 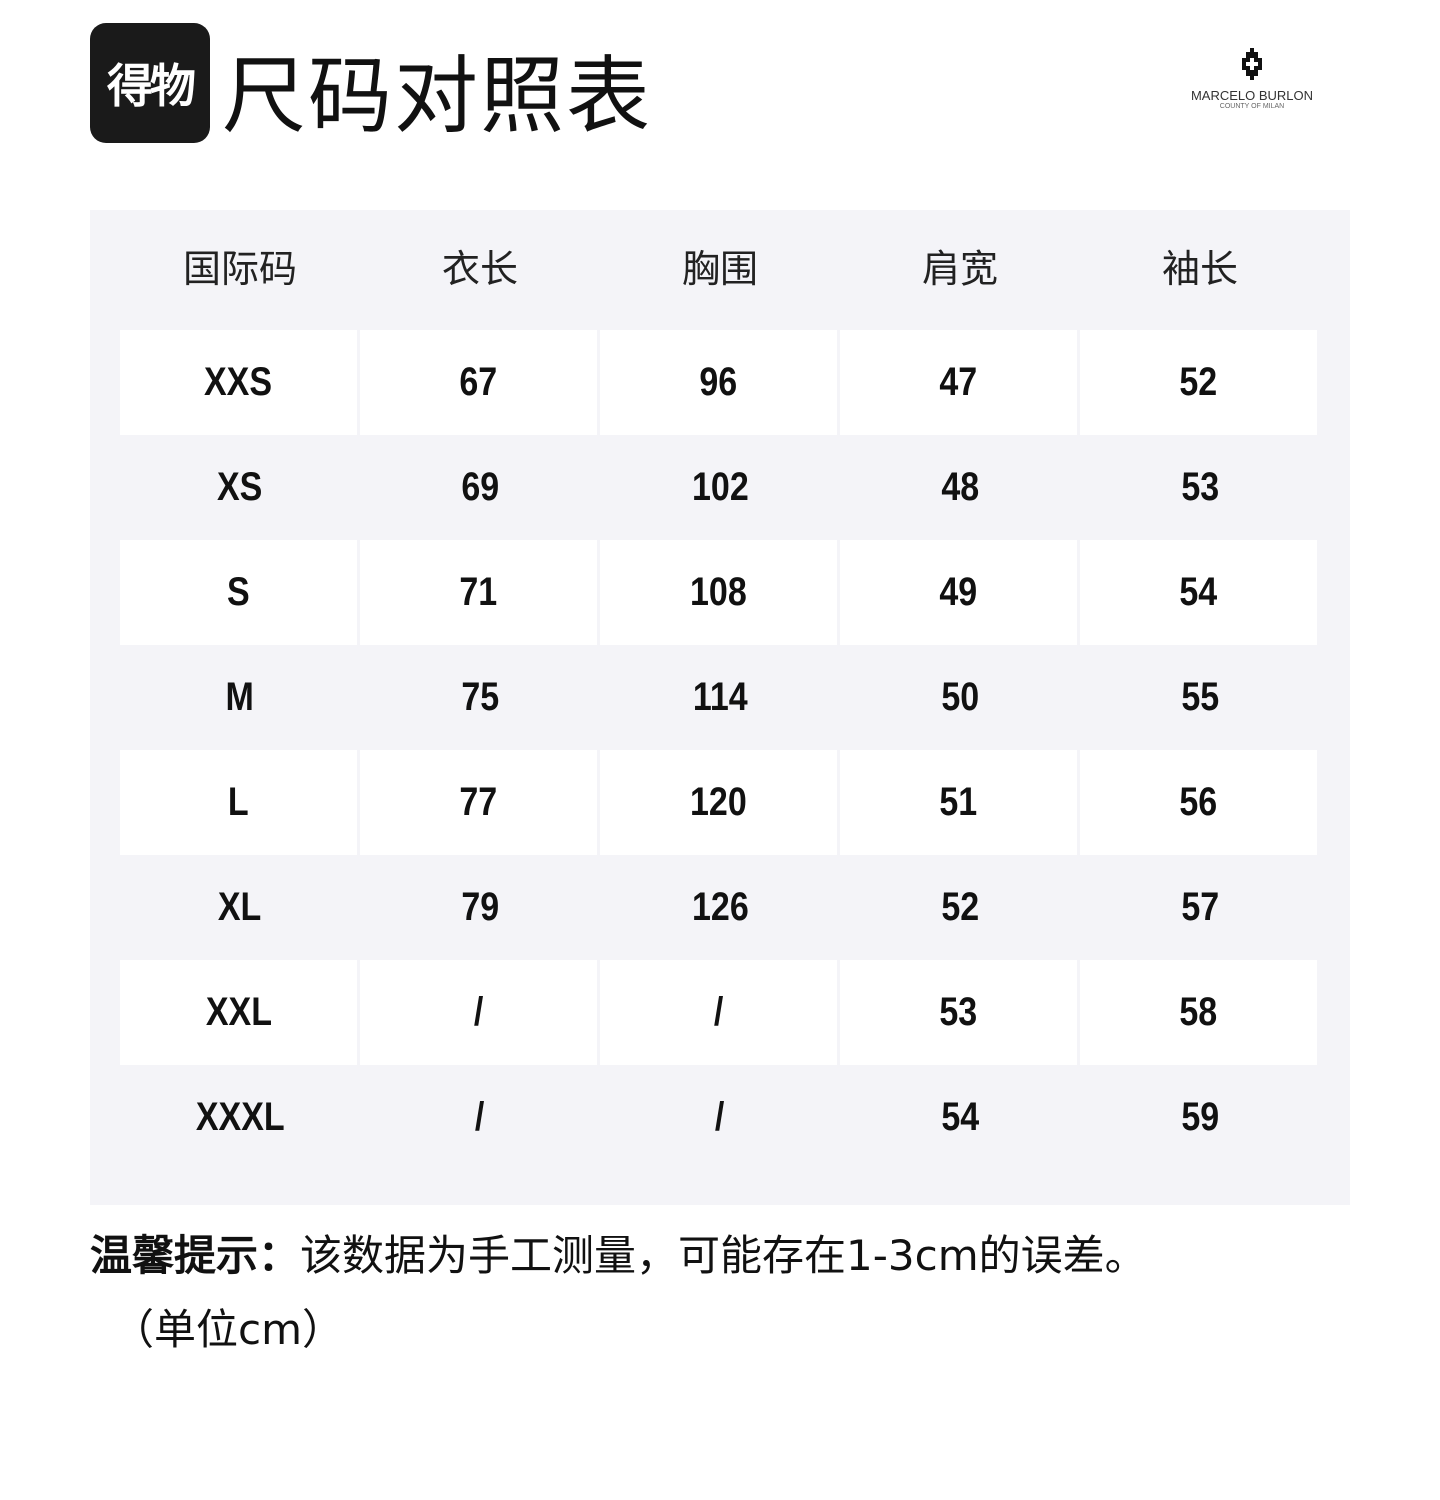 I want to click on table-cell: 48, so click(x=960, y=487).